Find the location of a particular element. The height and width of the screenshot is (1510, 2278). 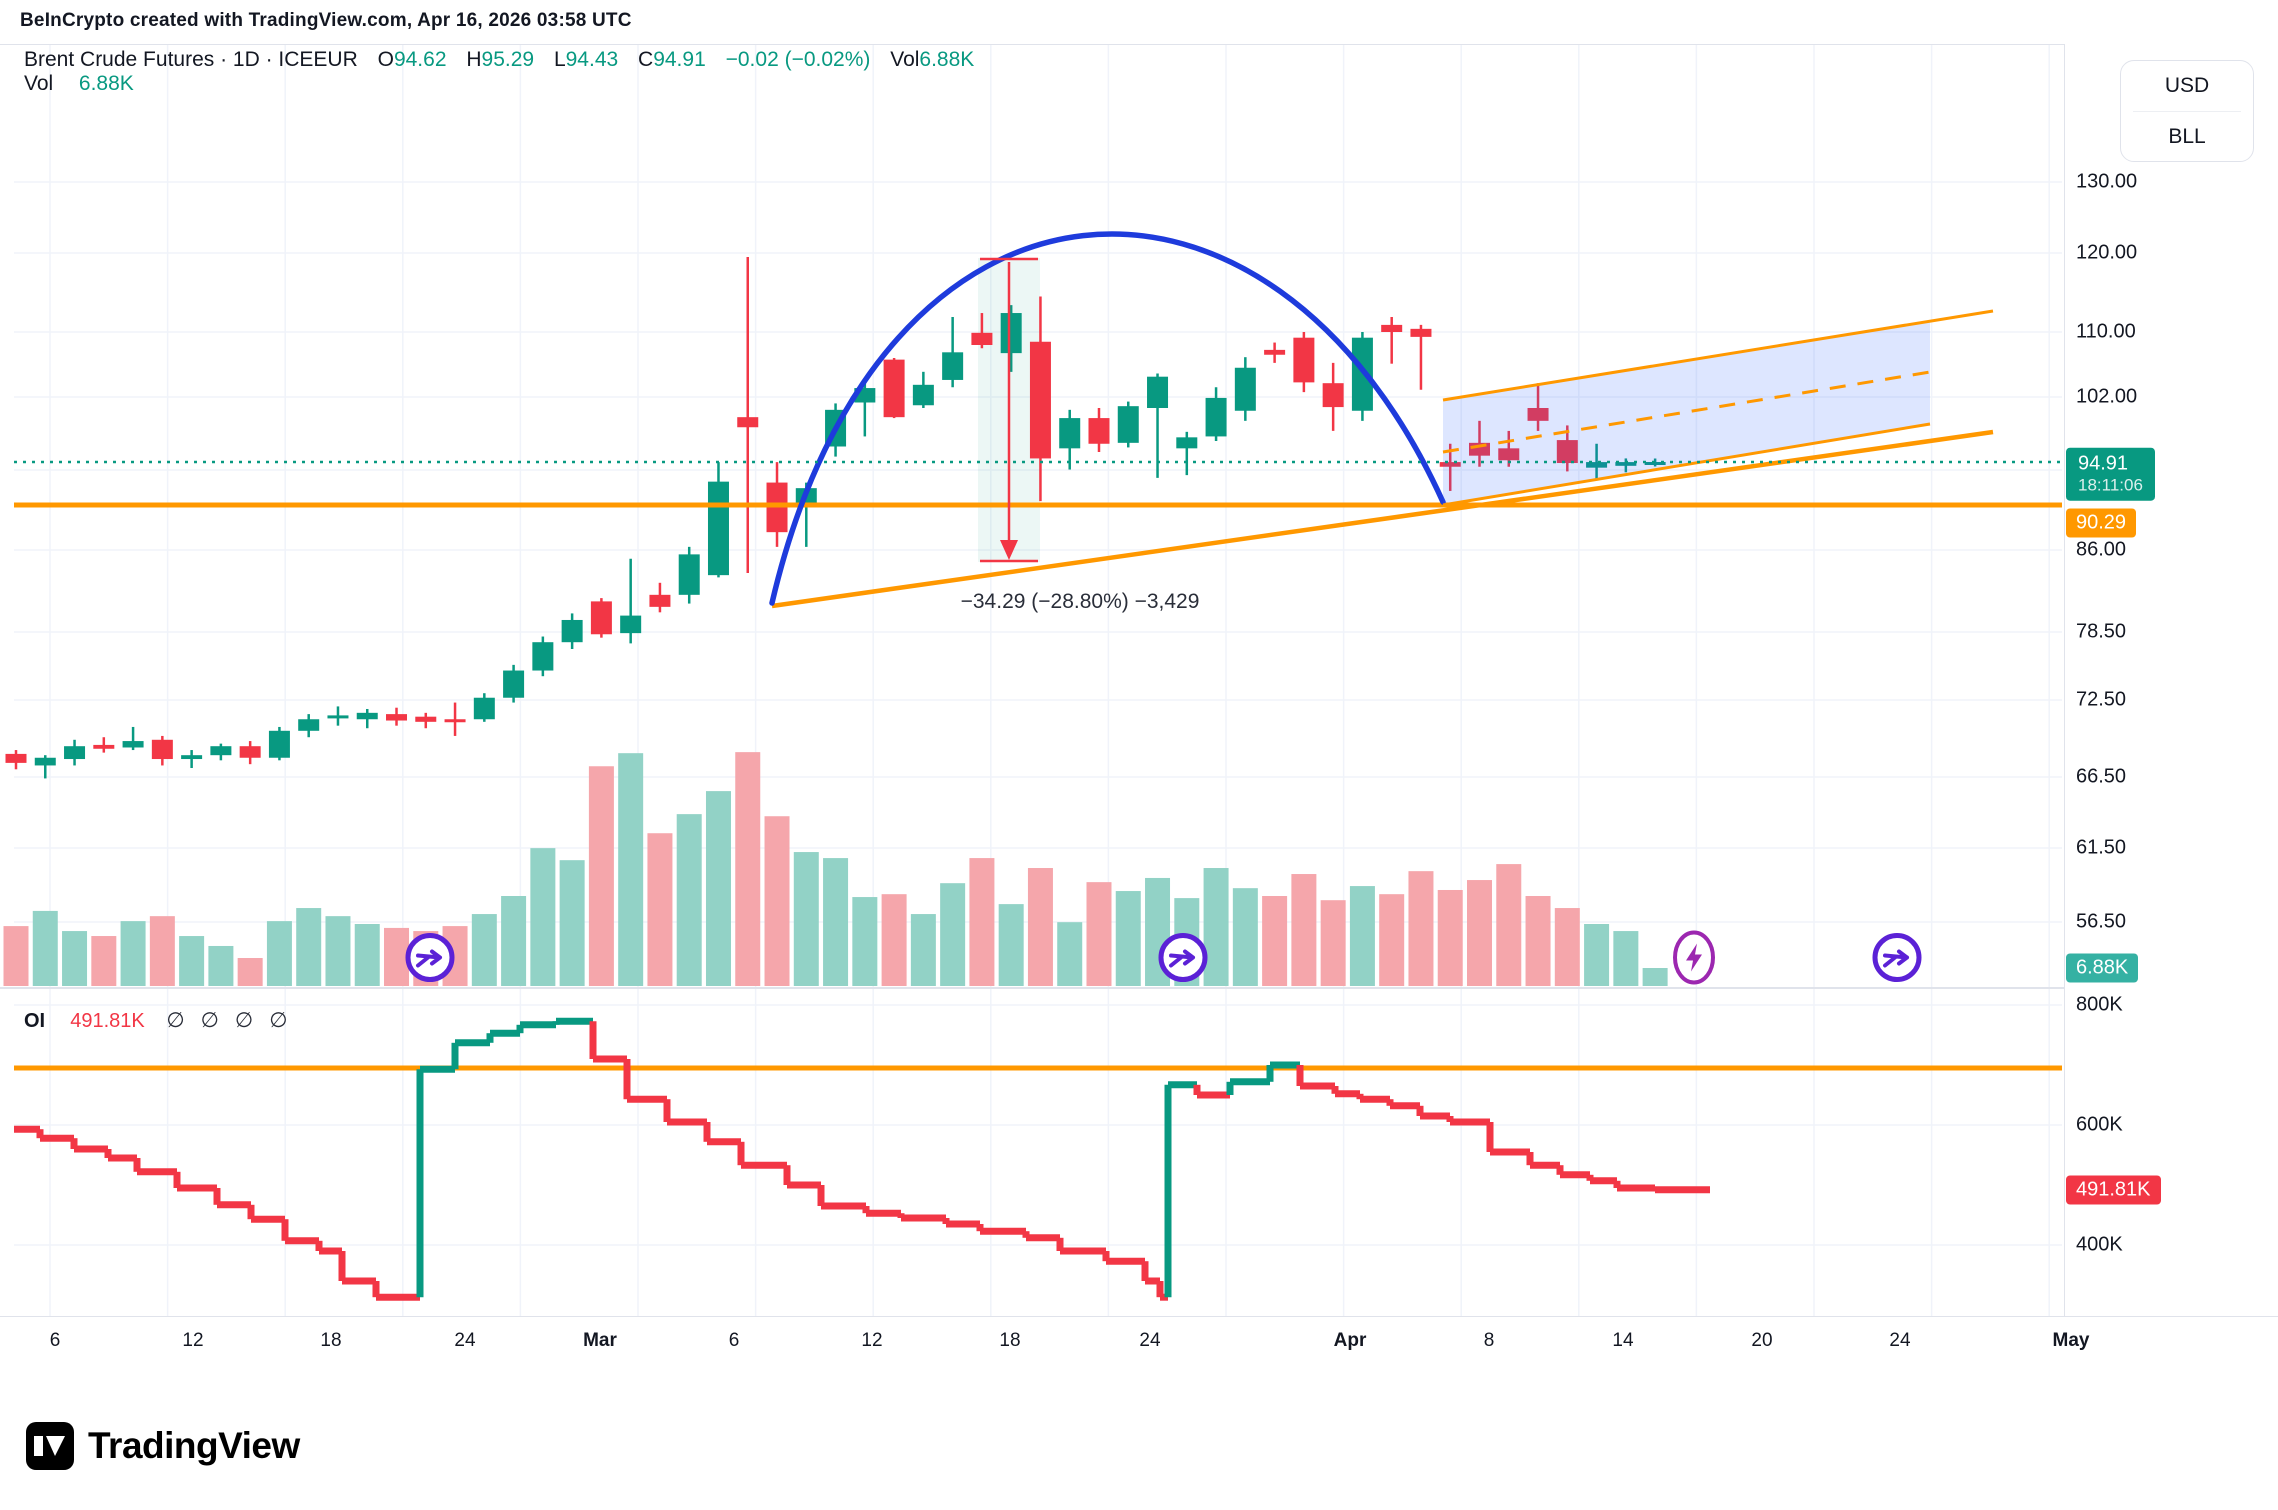

price-tick-label: 102.00 is located at coordinates (2107, 396).